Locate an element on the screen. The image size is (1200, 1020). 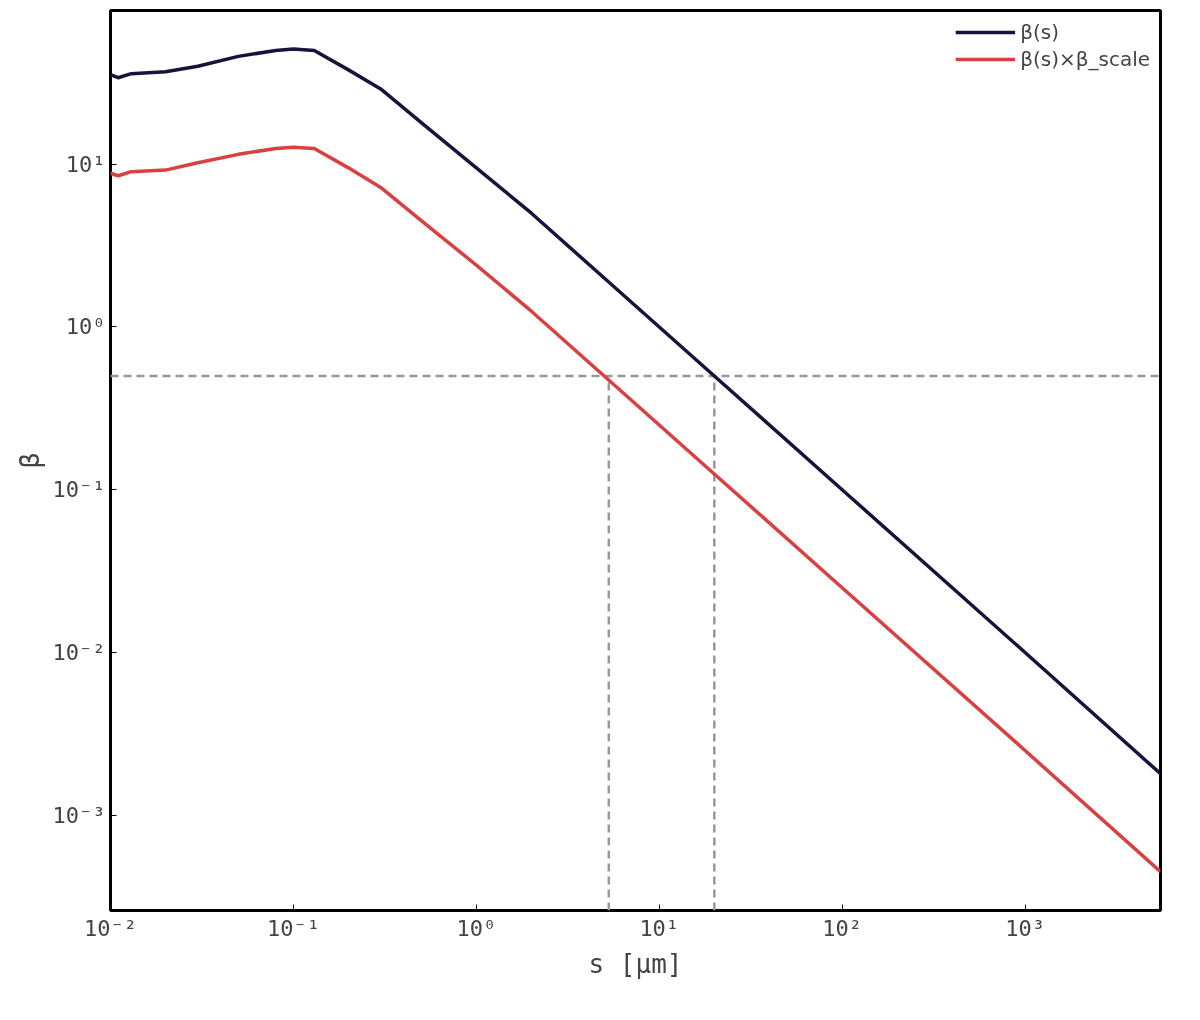
x-tick-label: 10² is located at coordinates (842, 928).